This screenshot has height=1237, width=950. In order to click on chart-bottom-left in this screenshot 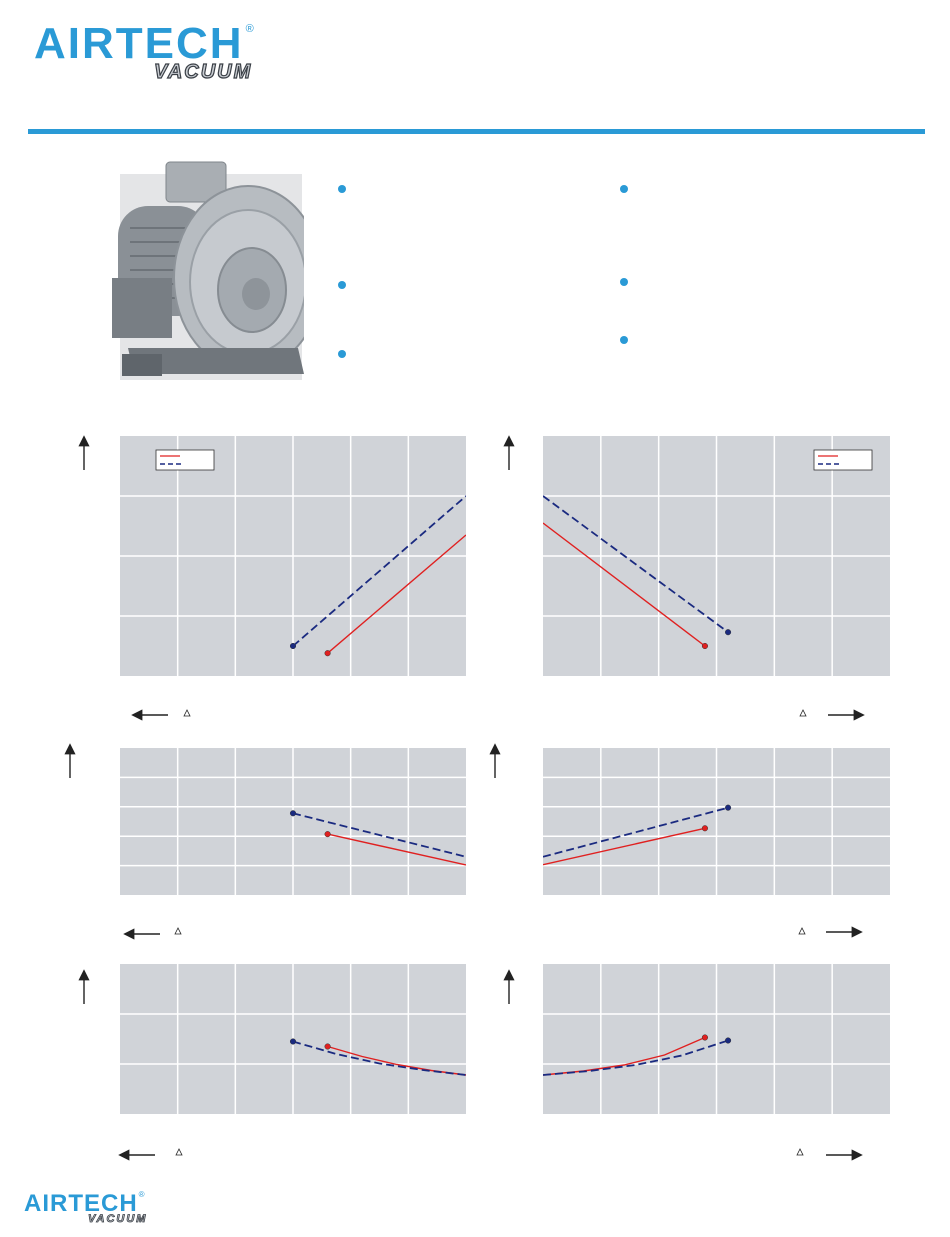, I will do `click(293, 1039)`.